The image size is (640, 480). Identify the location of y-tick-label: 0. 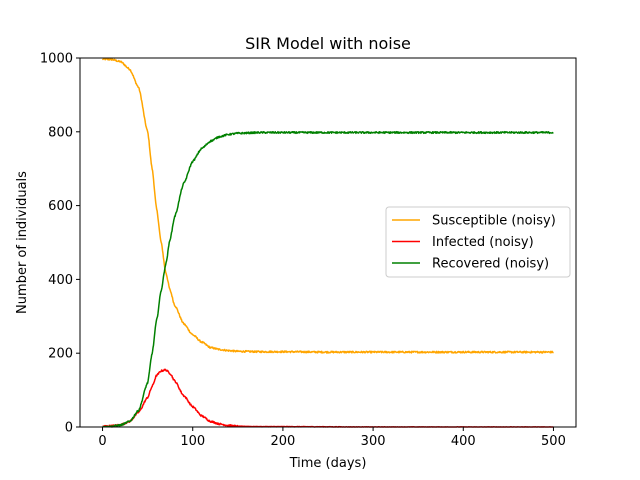
(69, 428).